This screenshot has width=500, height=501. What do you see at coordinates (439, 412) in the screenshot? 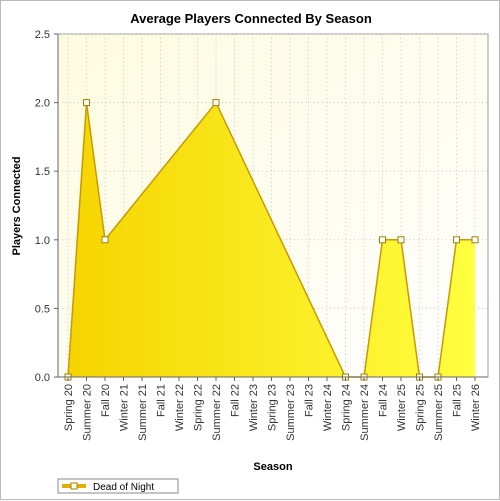
I see `x-tick-label: Summer 25` at bounding box center [439, 412].